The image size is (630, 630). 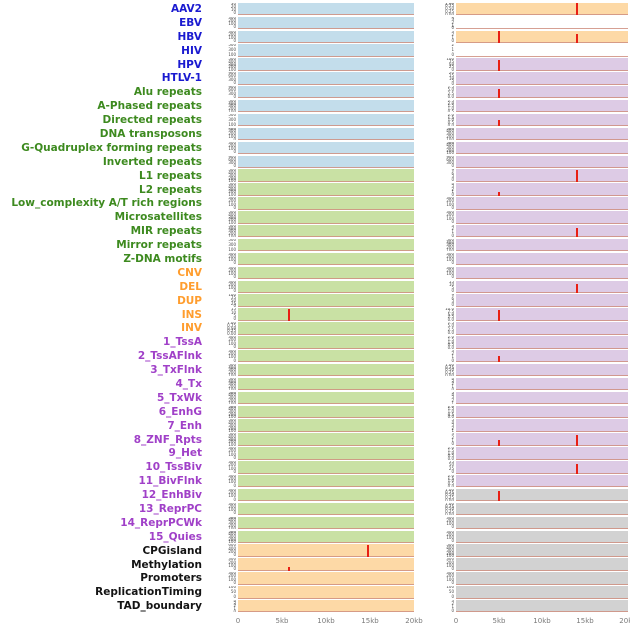 I want to click on y-tick-label: 15, so click(x=233, y=310).